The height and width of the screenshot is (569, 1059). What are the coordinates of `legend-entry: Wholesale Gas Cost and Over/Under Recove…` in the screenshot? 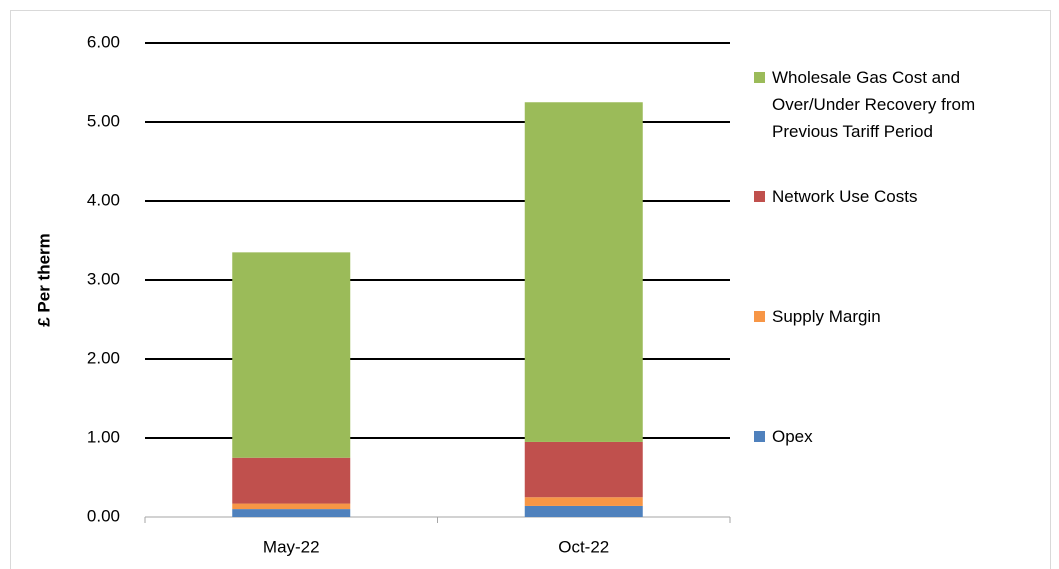 It's located at (895, 104).